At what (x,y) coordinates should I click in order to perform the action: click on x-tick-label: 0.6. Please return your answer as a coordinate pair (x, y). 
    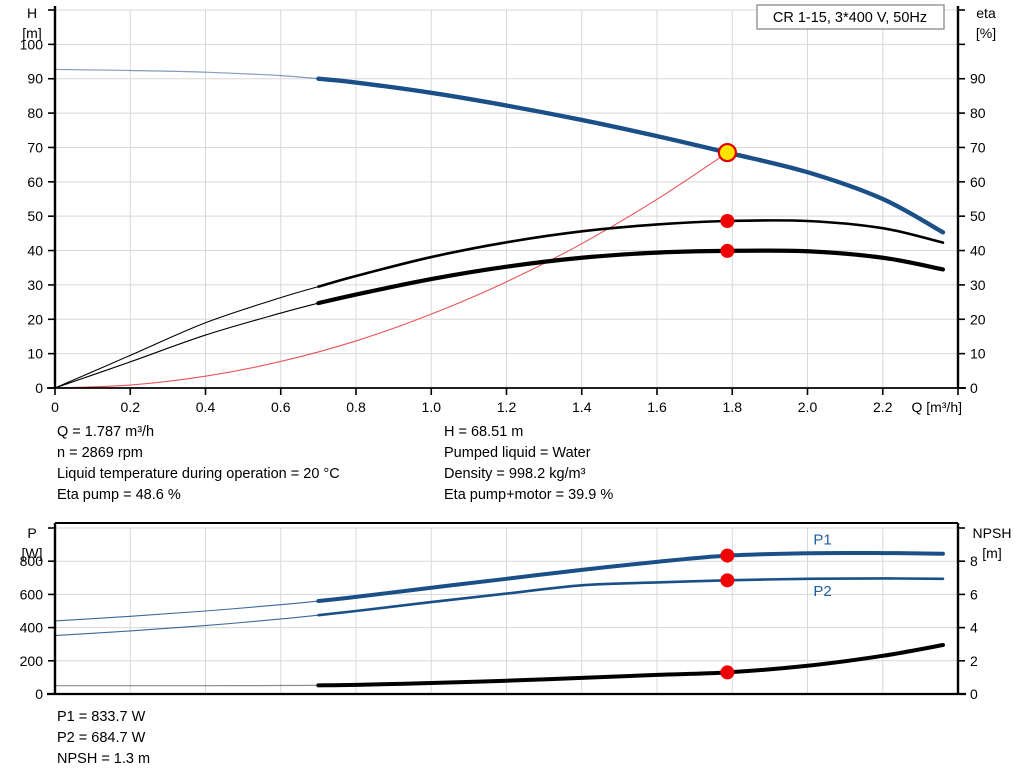
    Looking at the image, I should click on (281, 407).